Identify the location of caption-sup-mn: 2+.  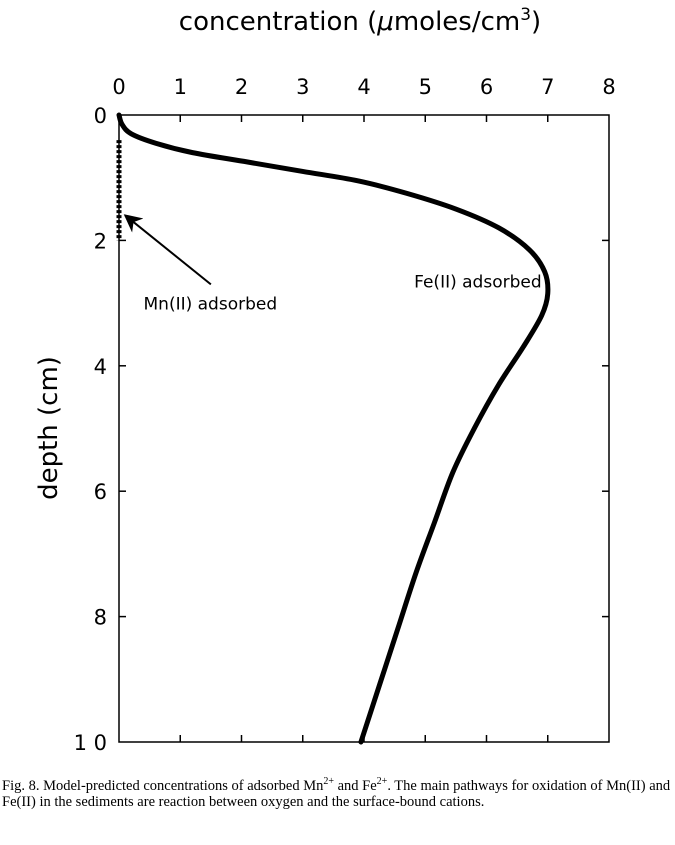
(328, 781).